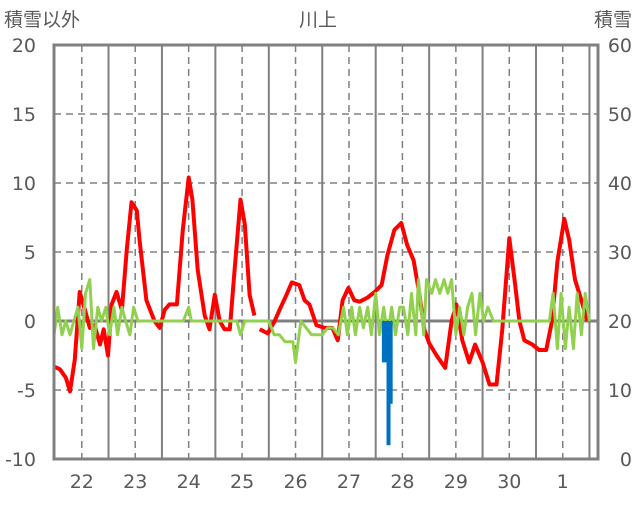 The width and height of the screenshot is (636, 505). Describe the element at coordinates (189, 482) in the screenshot. I see `x-tick-label: 24` at that location.